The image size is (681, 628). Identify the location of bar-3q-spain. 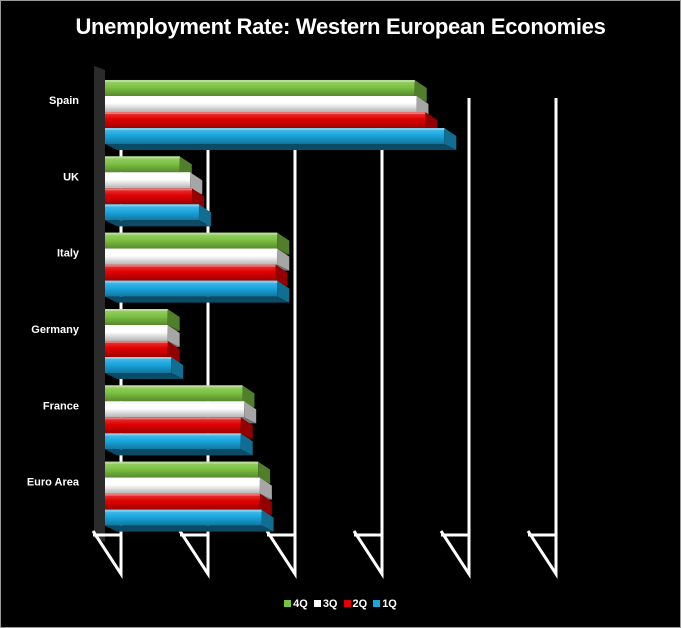
(261, 104).